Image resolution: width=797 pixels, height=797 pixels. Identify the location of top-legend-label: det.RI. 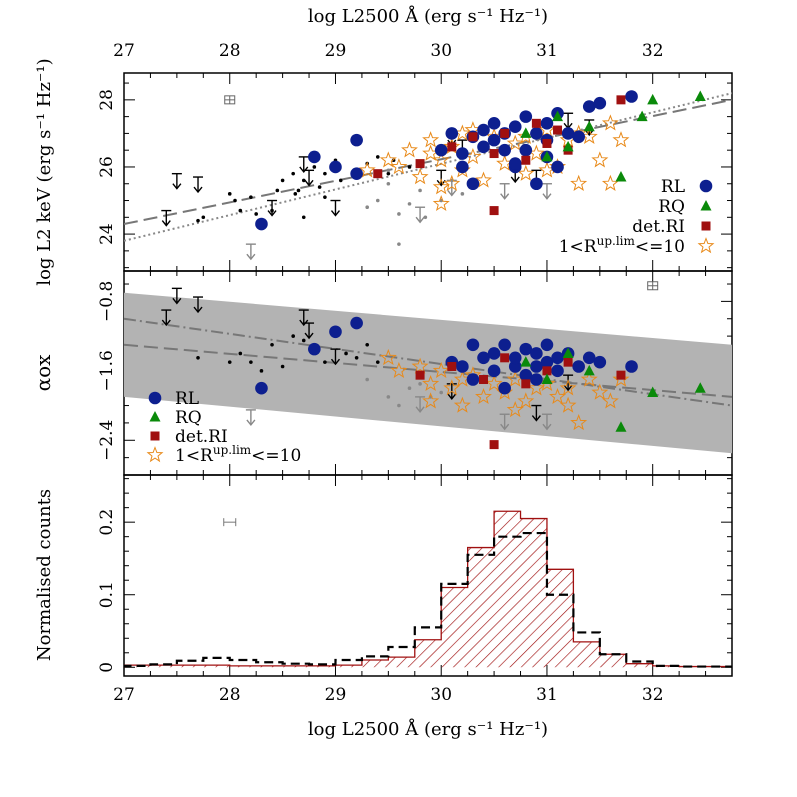
(658, 227).